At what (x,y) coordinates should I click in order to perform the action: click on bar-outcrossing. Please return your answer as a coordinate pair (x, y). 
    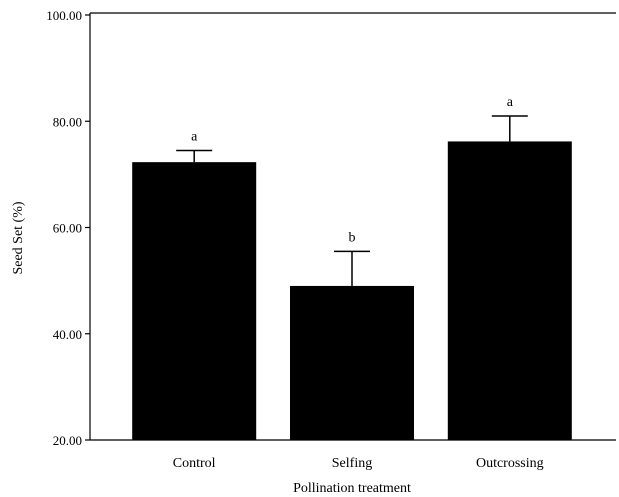
    Looking at the image, I should click on (509, 290).